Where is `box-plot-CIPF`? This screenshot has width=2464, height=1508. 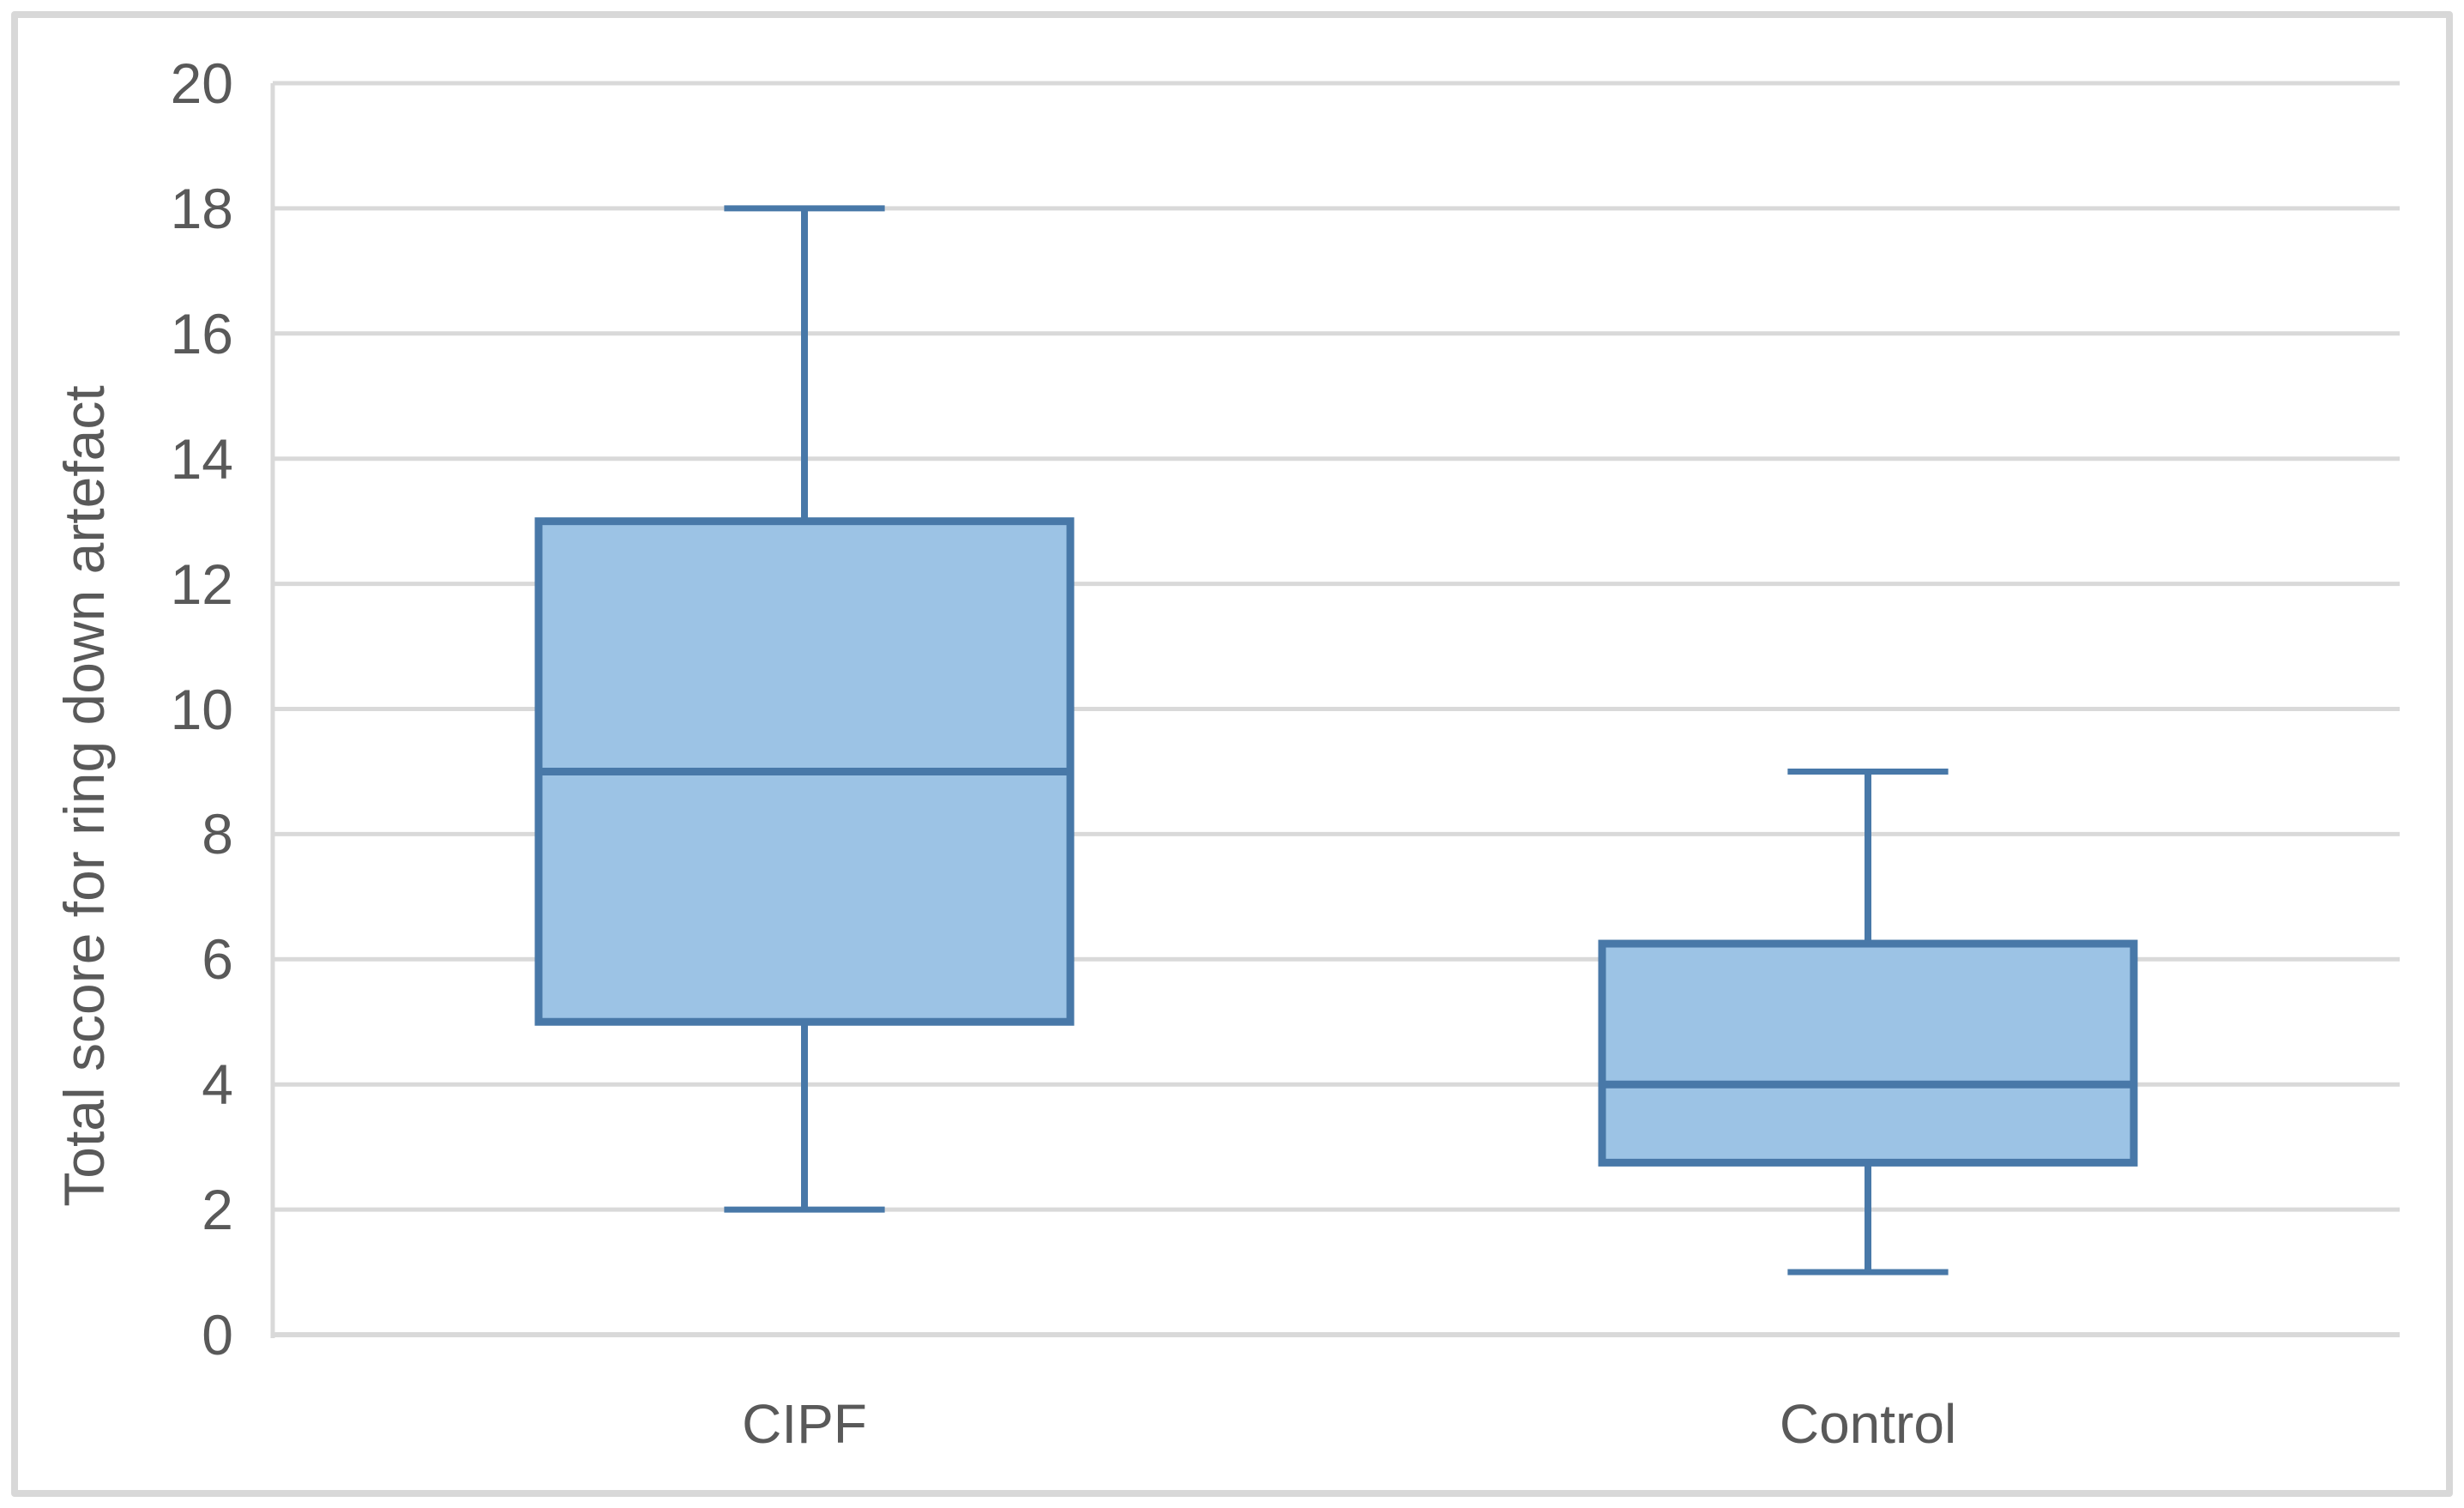 box-plot-CIPF is located at coordinates (804, 709).